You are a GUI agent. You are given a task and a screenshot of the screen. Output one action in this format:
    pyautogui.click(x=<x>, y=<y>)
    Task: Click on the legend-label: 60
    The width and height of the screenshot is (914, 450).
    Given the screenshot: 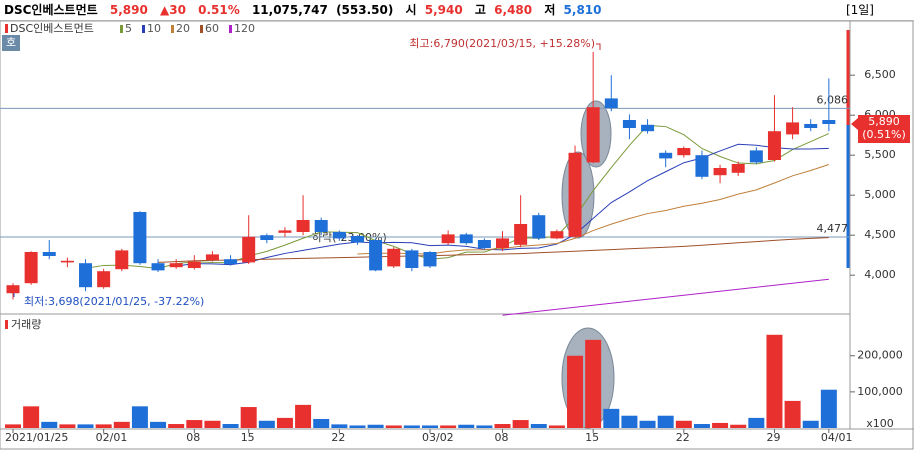 What is the action you would take?
    pyautogui.click(x=212, y=28)
    